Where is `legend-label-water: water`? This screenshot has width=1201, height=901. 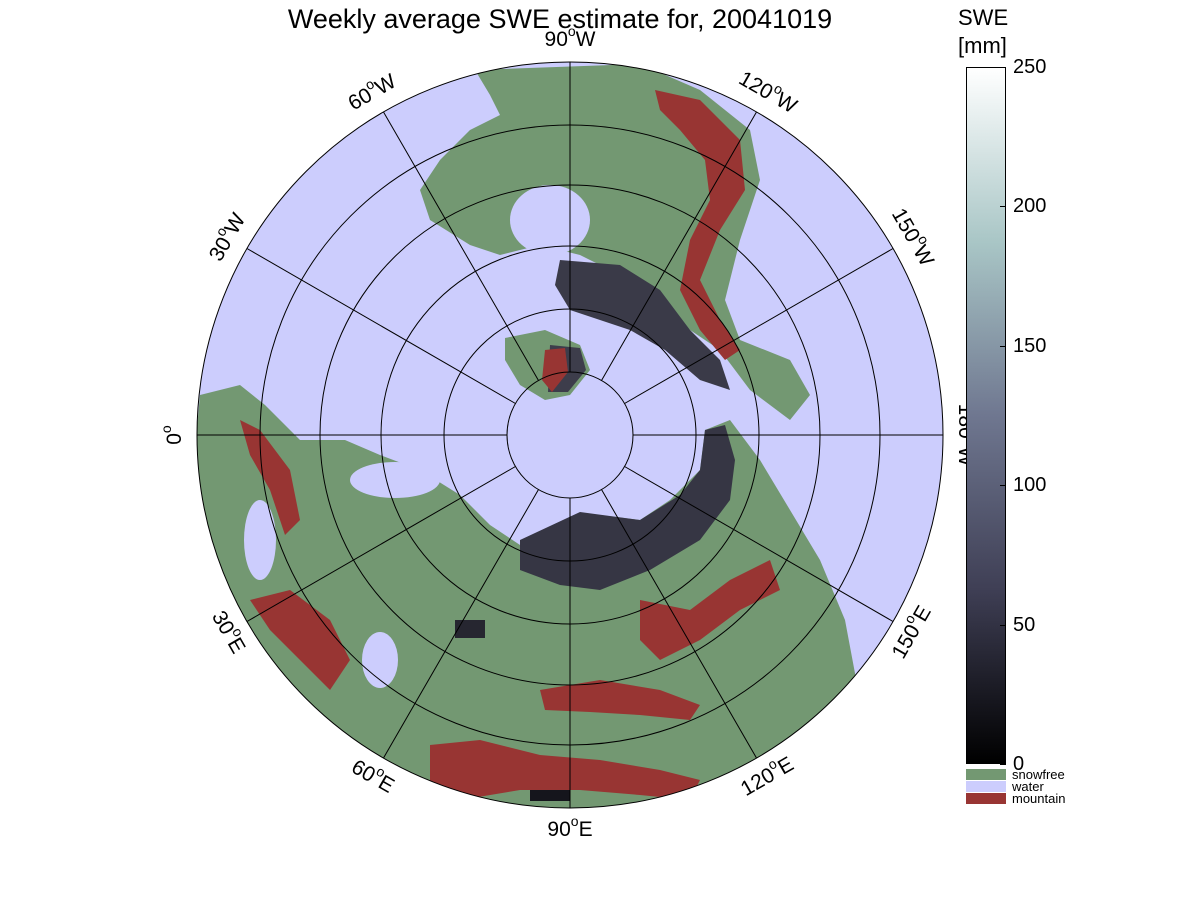 legend-label-water: water is located at coordinates (1028, 786).